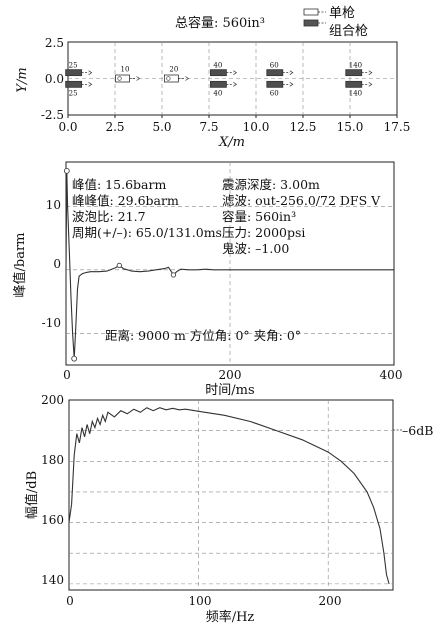 The width and height of the screenshot is (443, 643). Describe the element at coordinates (256, 127) in the screenshot. I see `array-xtick-4: 10.0` at that location.